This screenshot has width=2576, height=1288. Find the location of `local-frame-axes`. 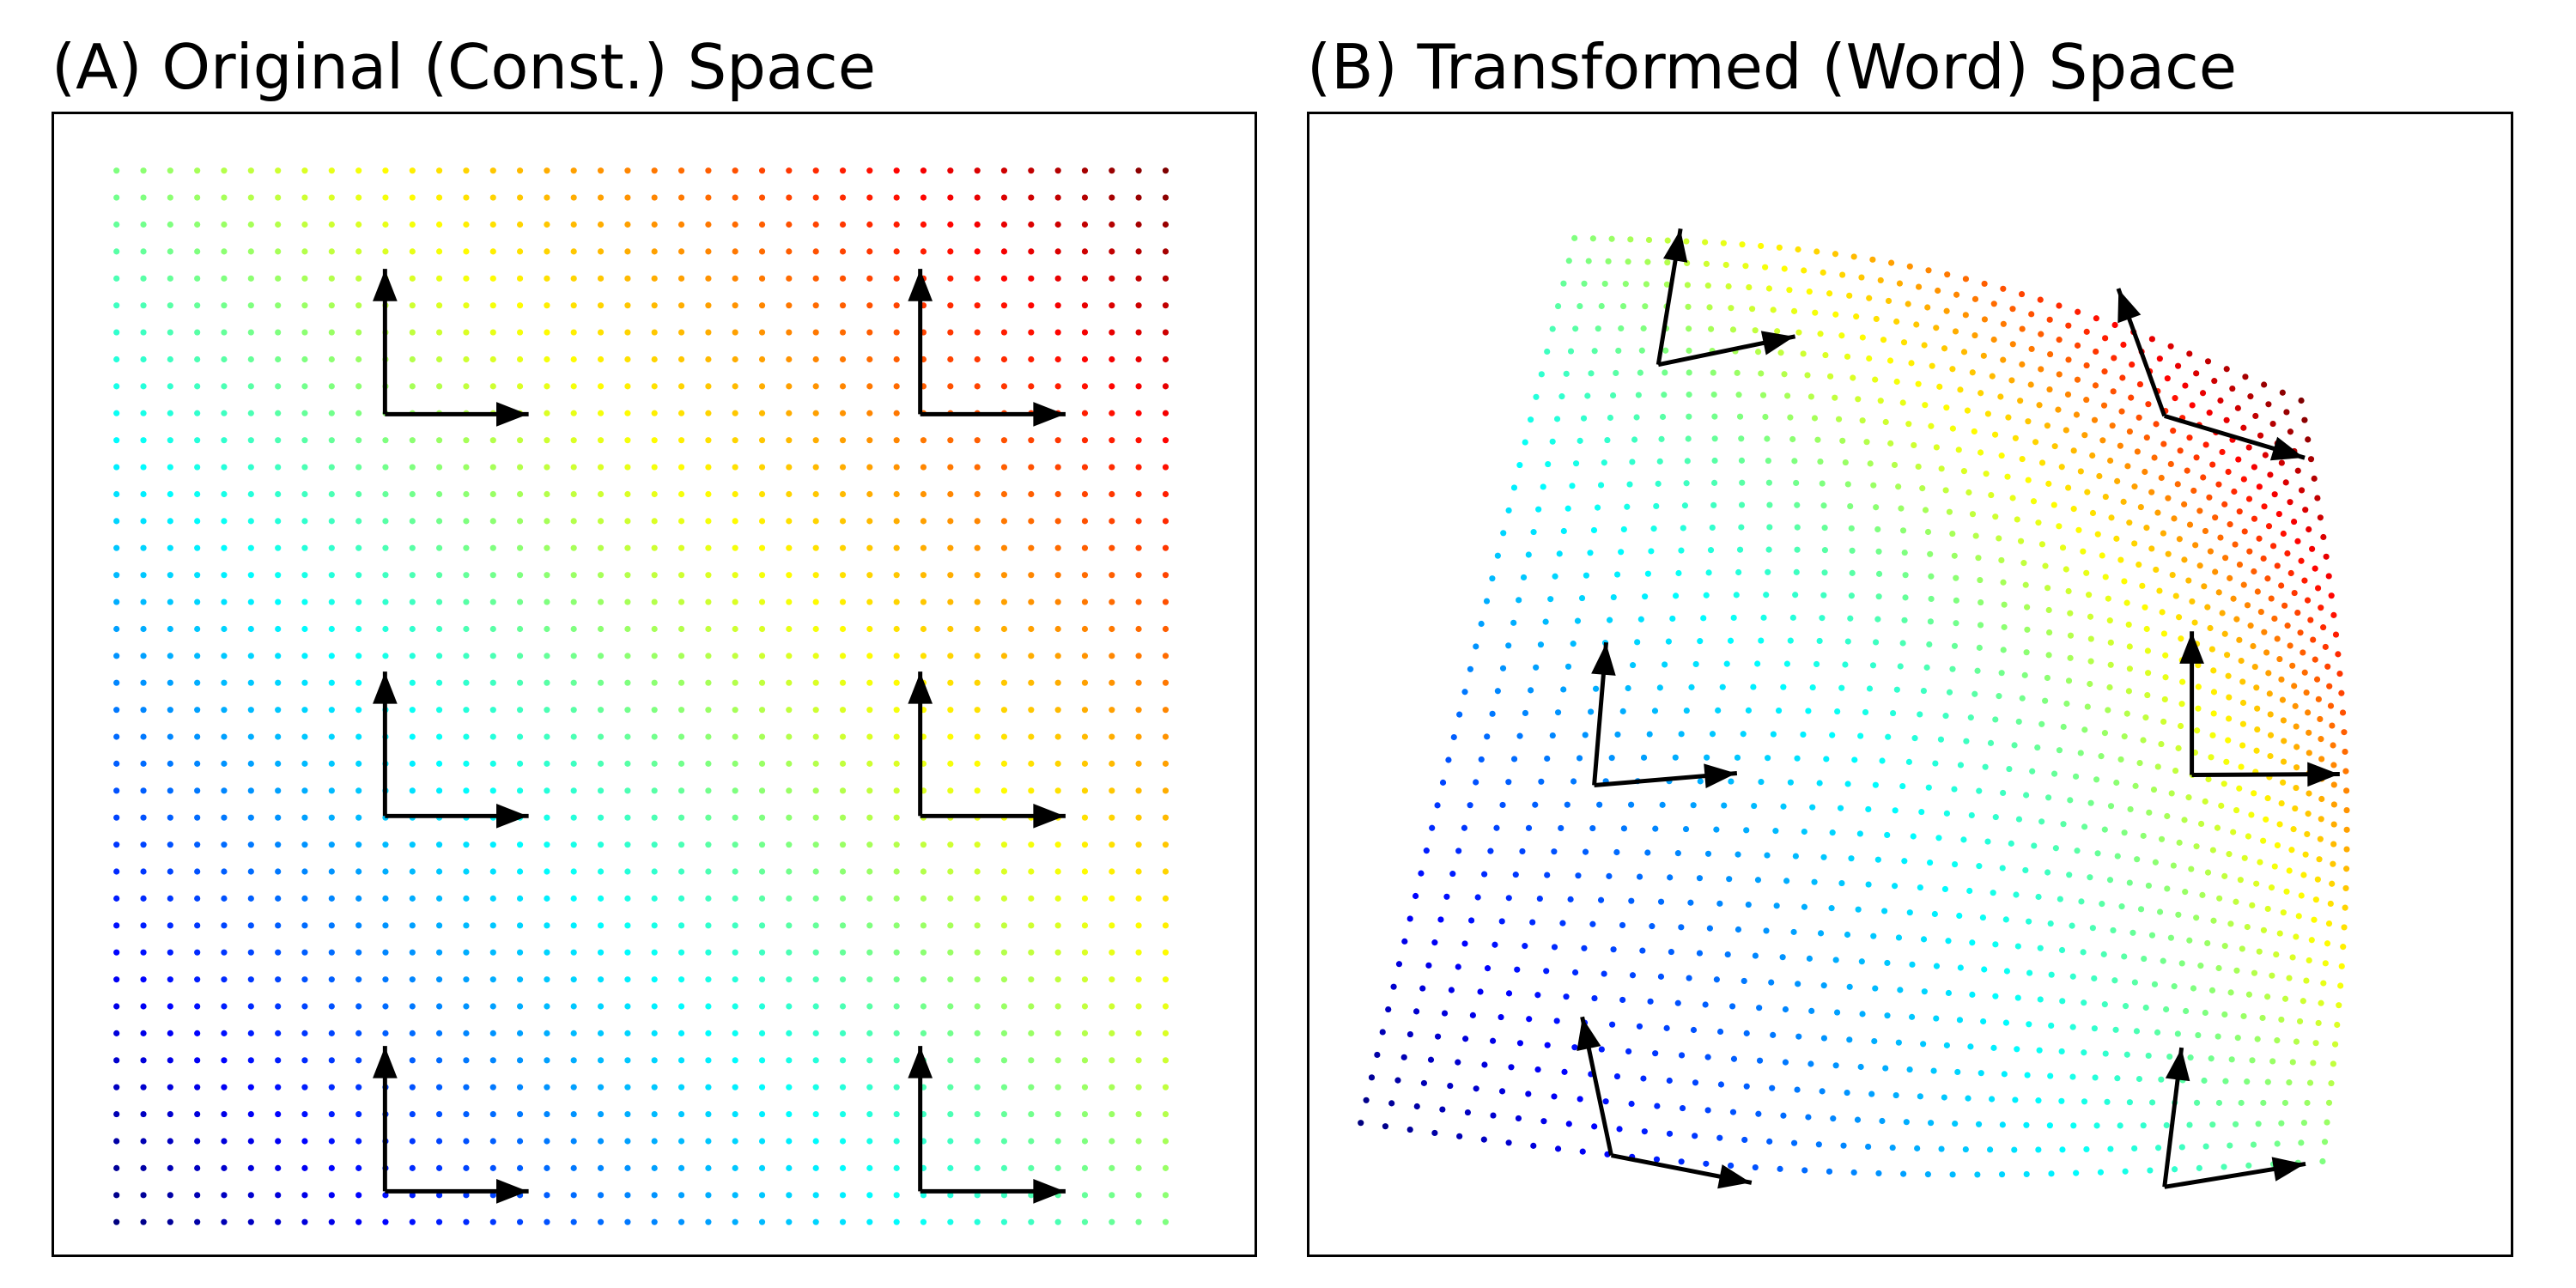

local-frame-axes is located at coordinates (987, 1125).